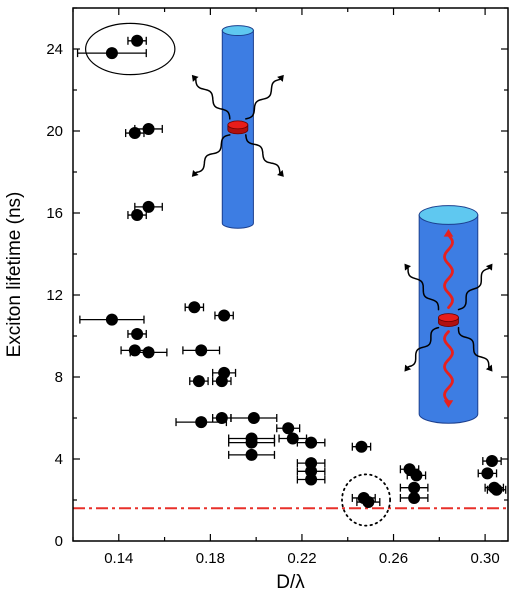  I want to click on dotted-ellipse-annotation, so click(366, 500).